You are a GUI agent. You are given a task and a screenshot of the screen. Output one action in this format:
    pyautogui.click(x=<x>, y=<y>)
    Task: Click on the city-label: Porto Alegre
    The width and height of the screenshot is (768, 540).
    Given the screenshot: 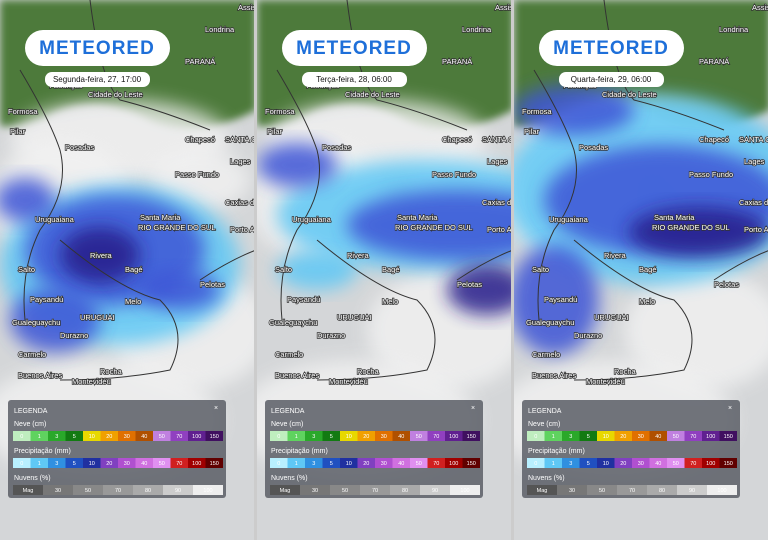 What is the action you would take?
    pyautogui.click(x=756, y=229)
    